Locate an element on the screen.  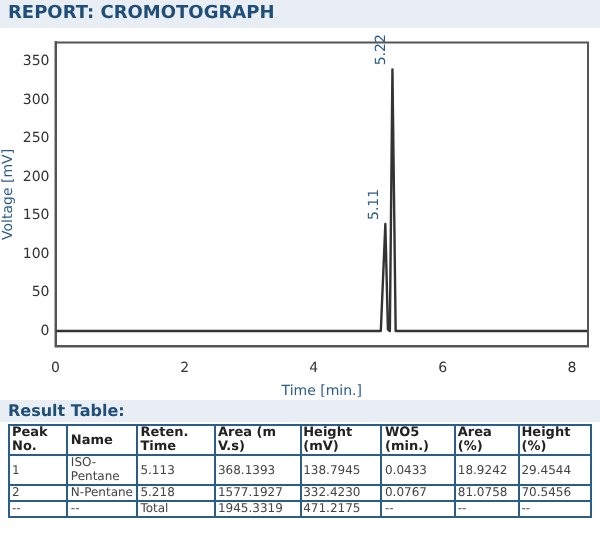
chart-title: REPORT: CROMOTOGRAPH is located at coordinates (300, 14).